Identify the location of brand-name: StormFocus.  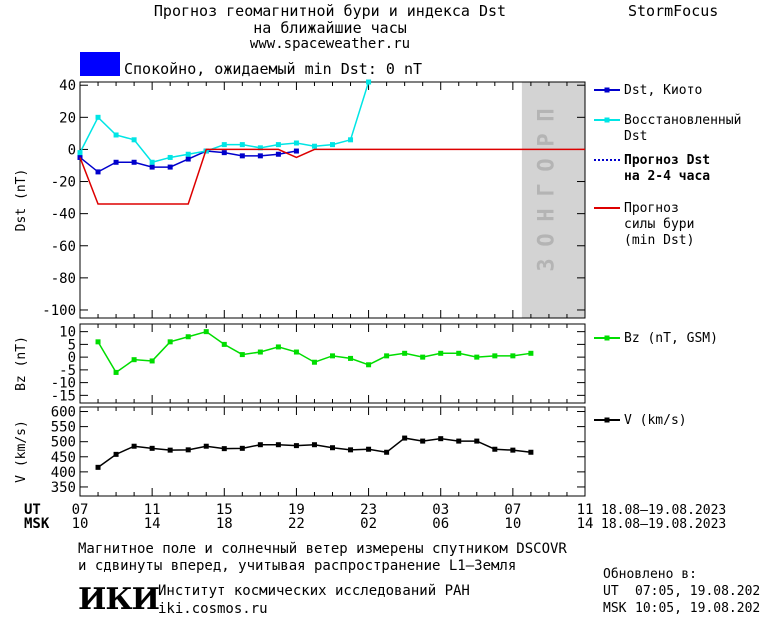
(673, 11).